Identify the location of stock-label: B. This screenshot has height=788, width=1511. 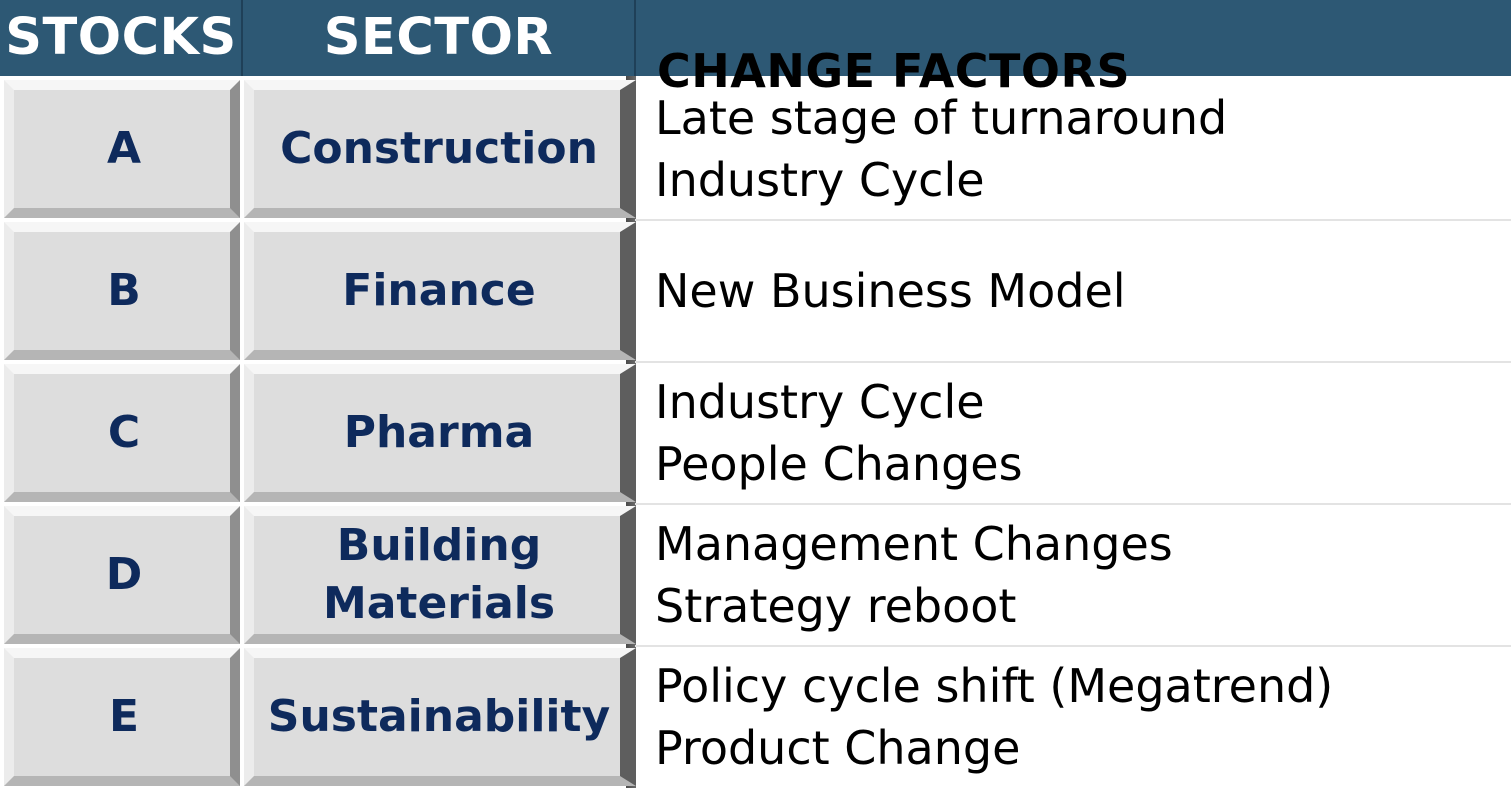
(124, 290).